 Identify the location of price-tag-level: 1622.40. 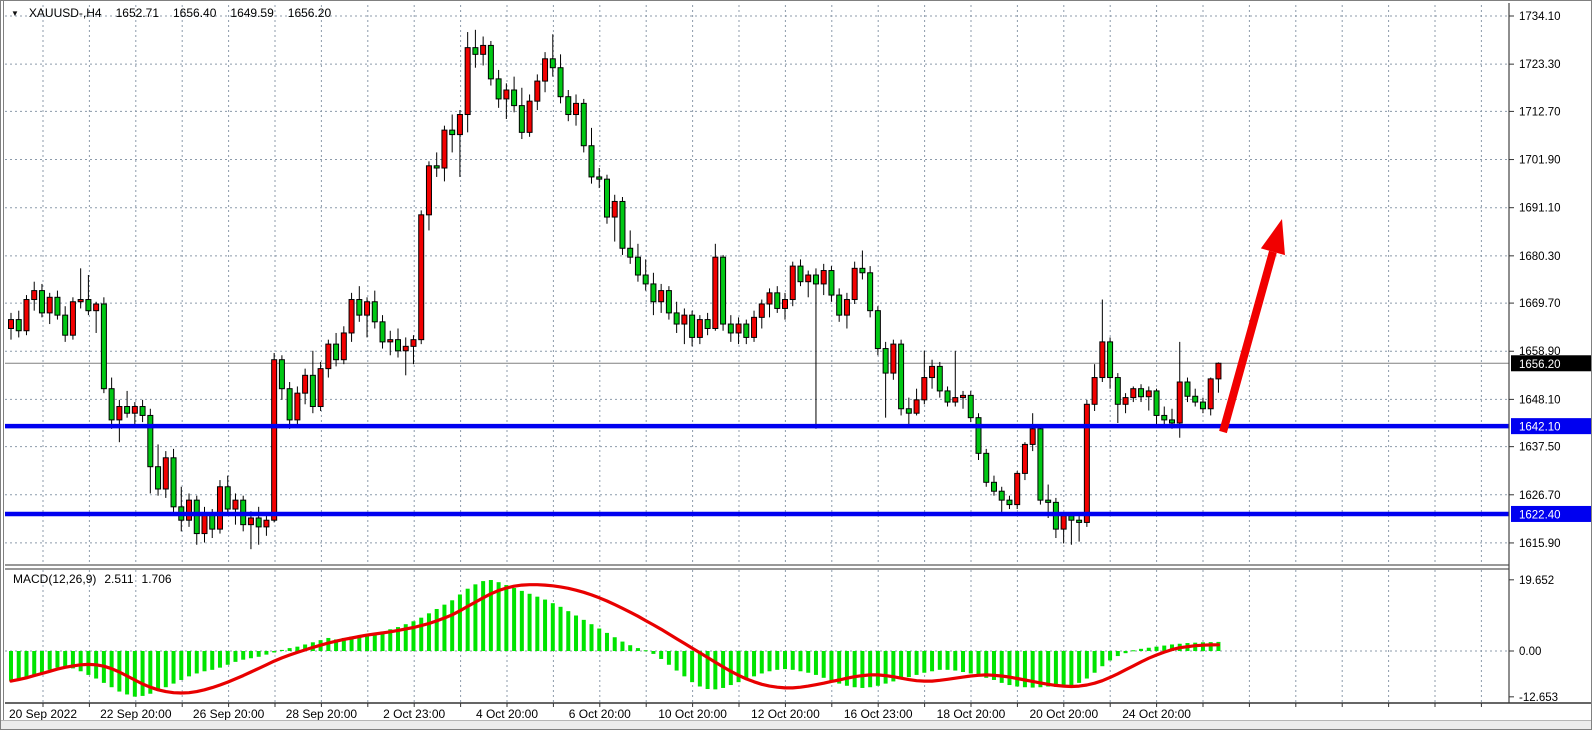
(1551, 513).